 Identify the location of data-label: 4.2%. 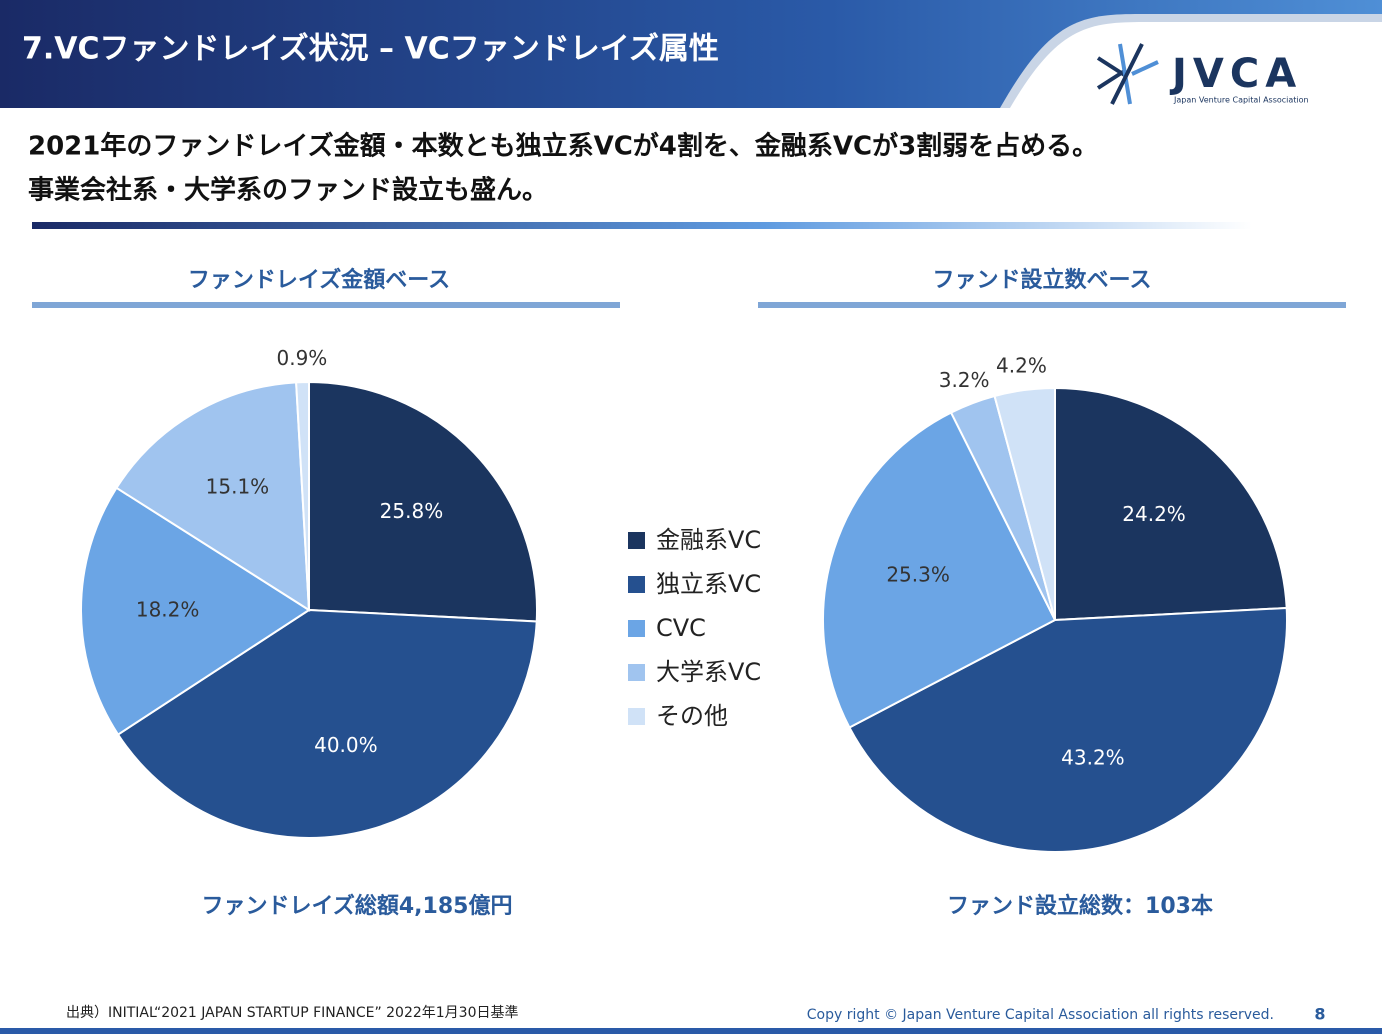
(1021, 366).